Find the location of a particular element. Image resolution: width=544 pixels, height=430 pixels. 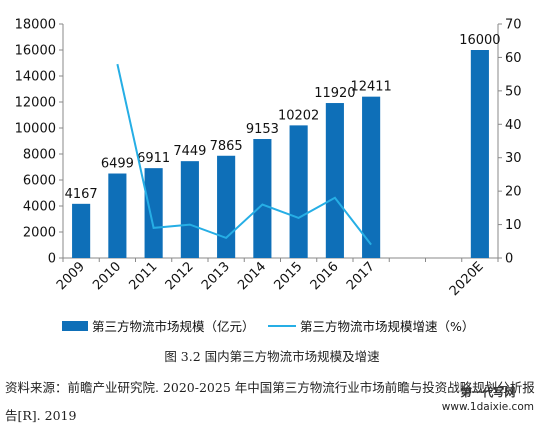

bar-data-label: 12411 is located at coordinates (370, 87).